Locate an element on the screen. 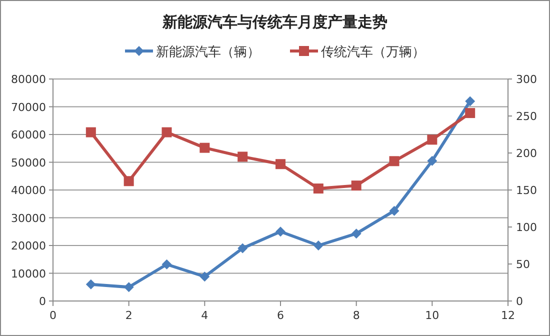 The image size is (550, 336). y-tick-label: 40000 is located at coordinates (28, 190).